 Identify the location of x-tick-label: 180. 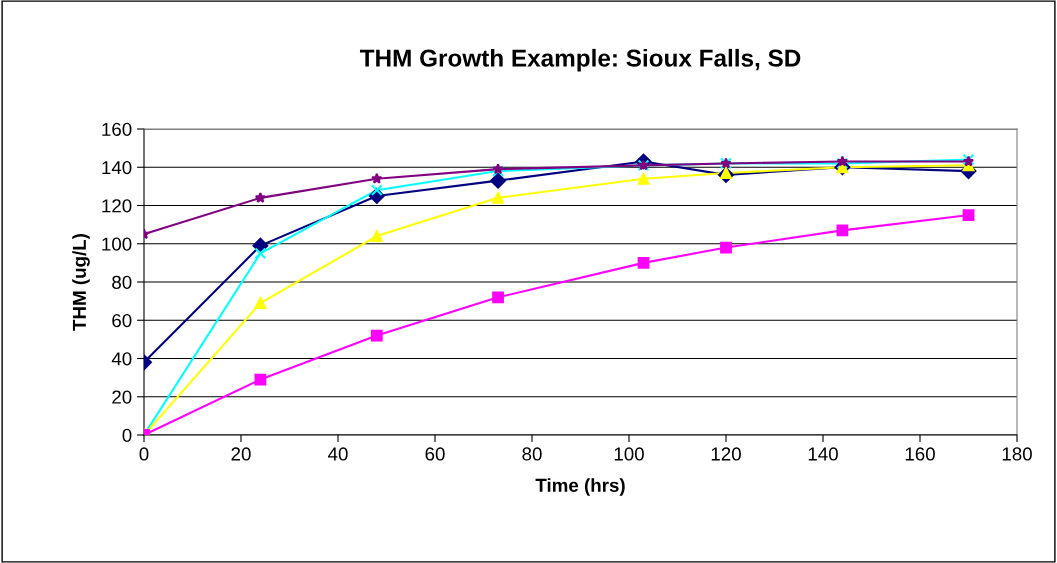
(1017, 454).